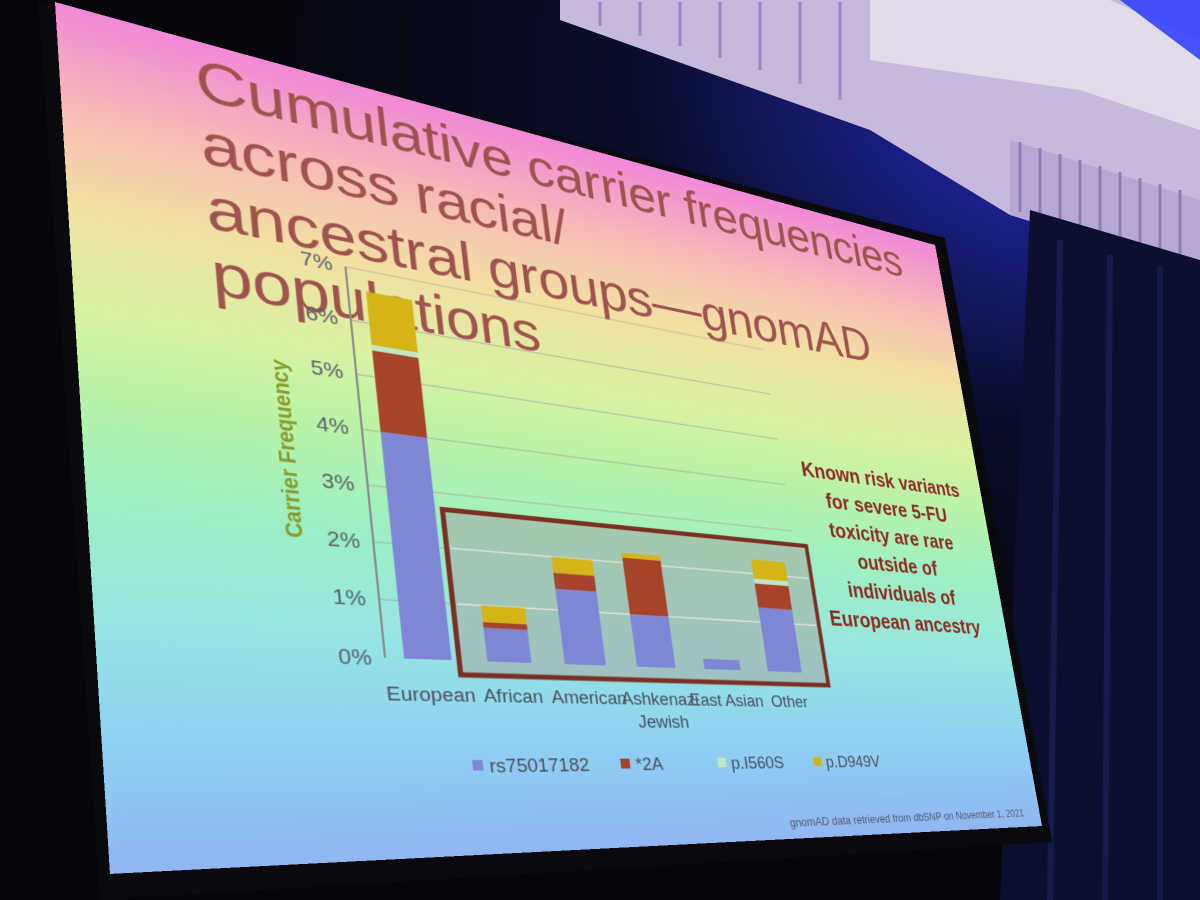 This screenshot has width=1200, height=900. I want to click on y-tick-label: 6%, so click(322, 316).